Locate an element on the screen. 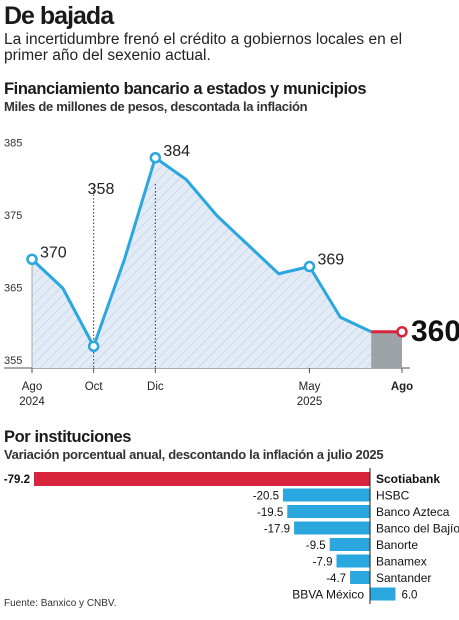 This screenshot has height=620, width=459. value-label: 358 is located at coordinates (101, 189).